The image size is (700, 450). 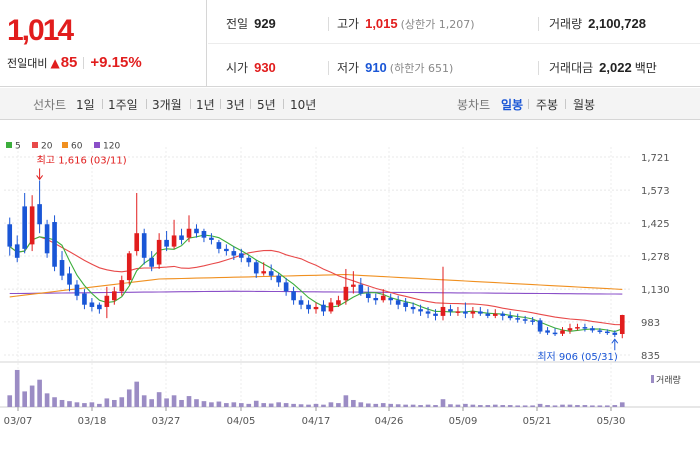 What do you see at coordinates (50, 105) in the screenshot?
I see `line-chart-label: 선차트` at bounding box center [50, 105].